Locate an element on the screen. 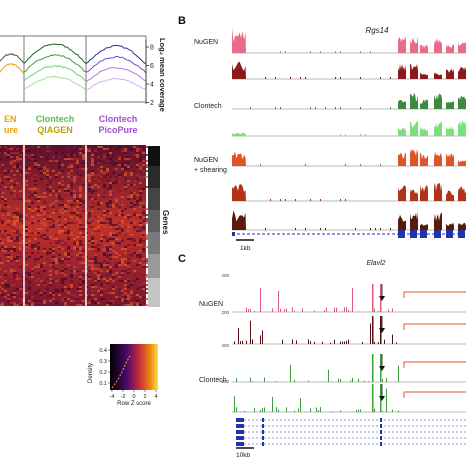 The image size is (474, 474). density-curve is located at coordinates (121, 372).